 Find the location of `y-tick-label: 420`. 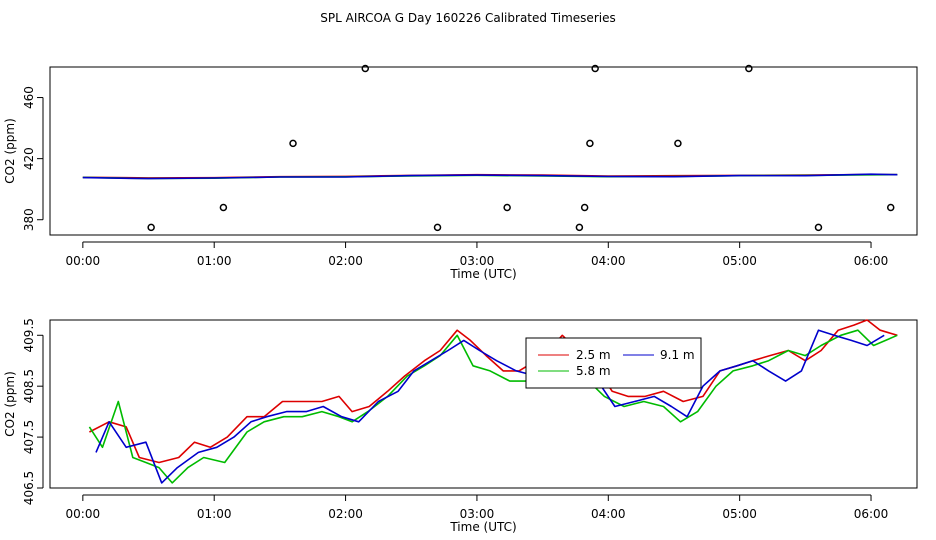

y-tick-label: 420 is located at coordinates (29, 158).